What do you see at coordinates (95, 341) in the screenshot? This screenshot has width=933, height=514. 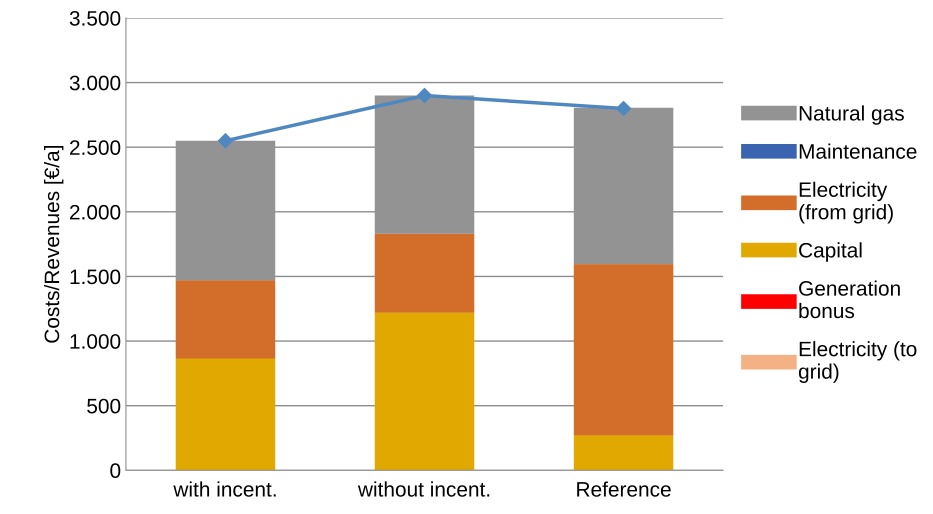 I see `y-tick-label: 1.000` at bounding box center [95, 341].